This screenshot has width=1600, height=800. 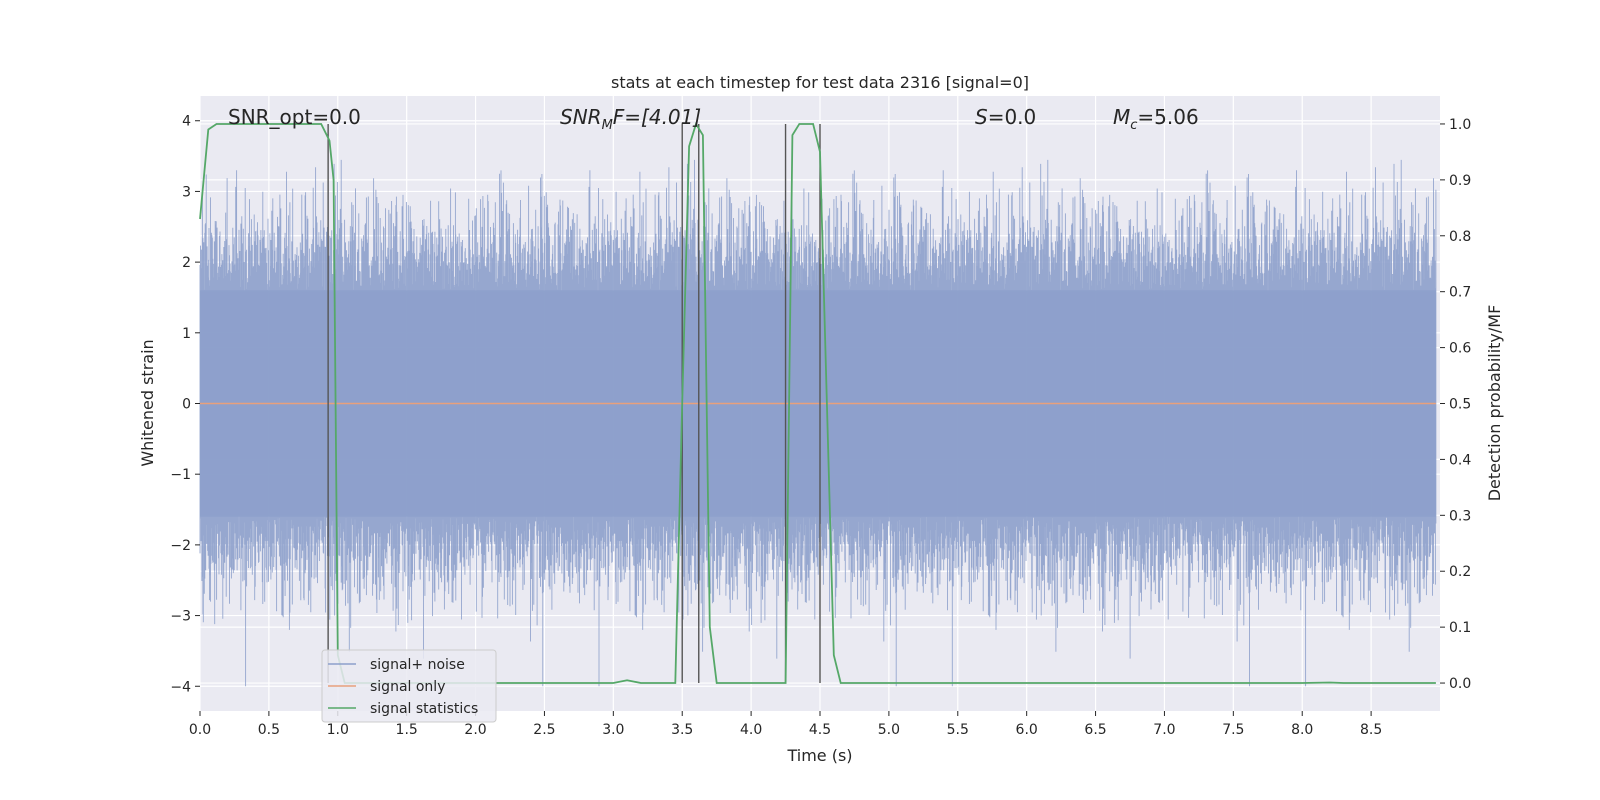 What do you see at coordinates (1460, 572) in the screenshot?
I see `y-right-tick-label: 0.2` at bounding box center [1460, 572].